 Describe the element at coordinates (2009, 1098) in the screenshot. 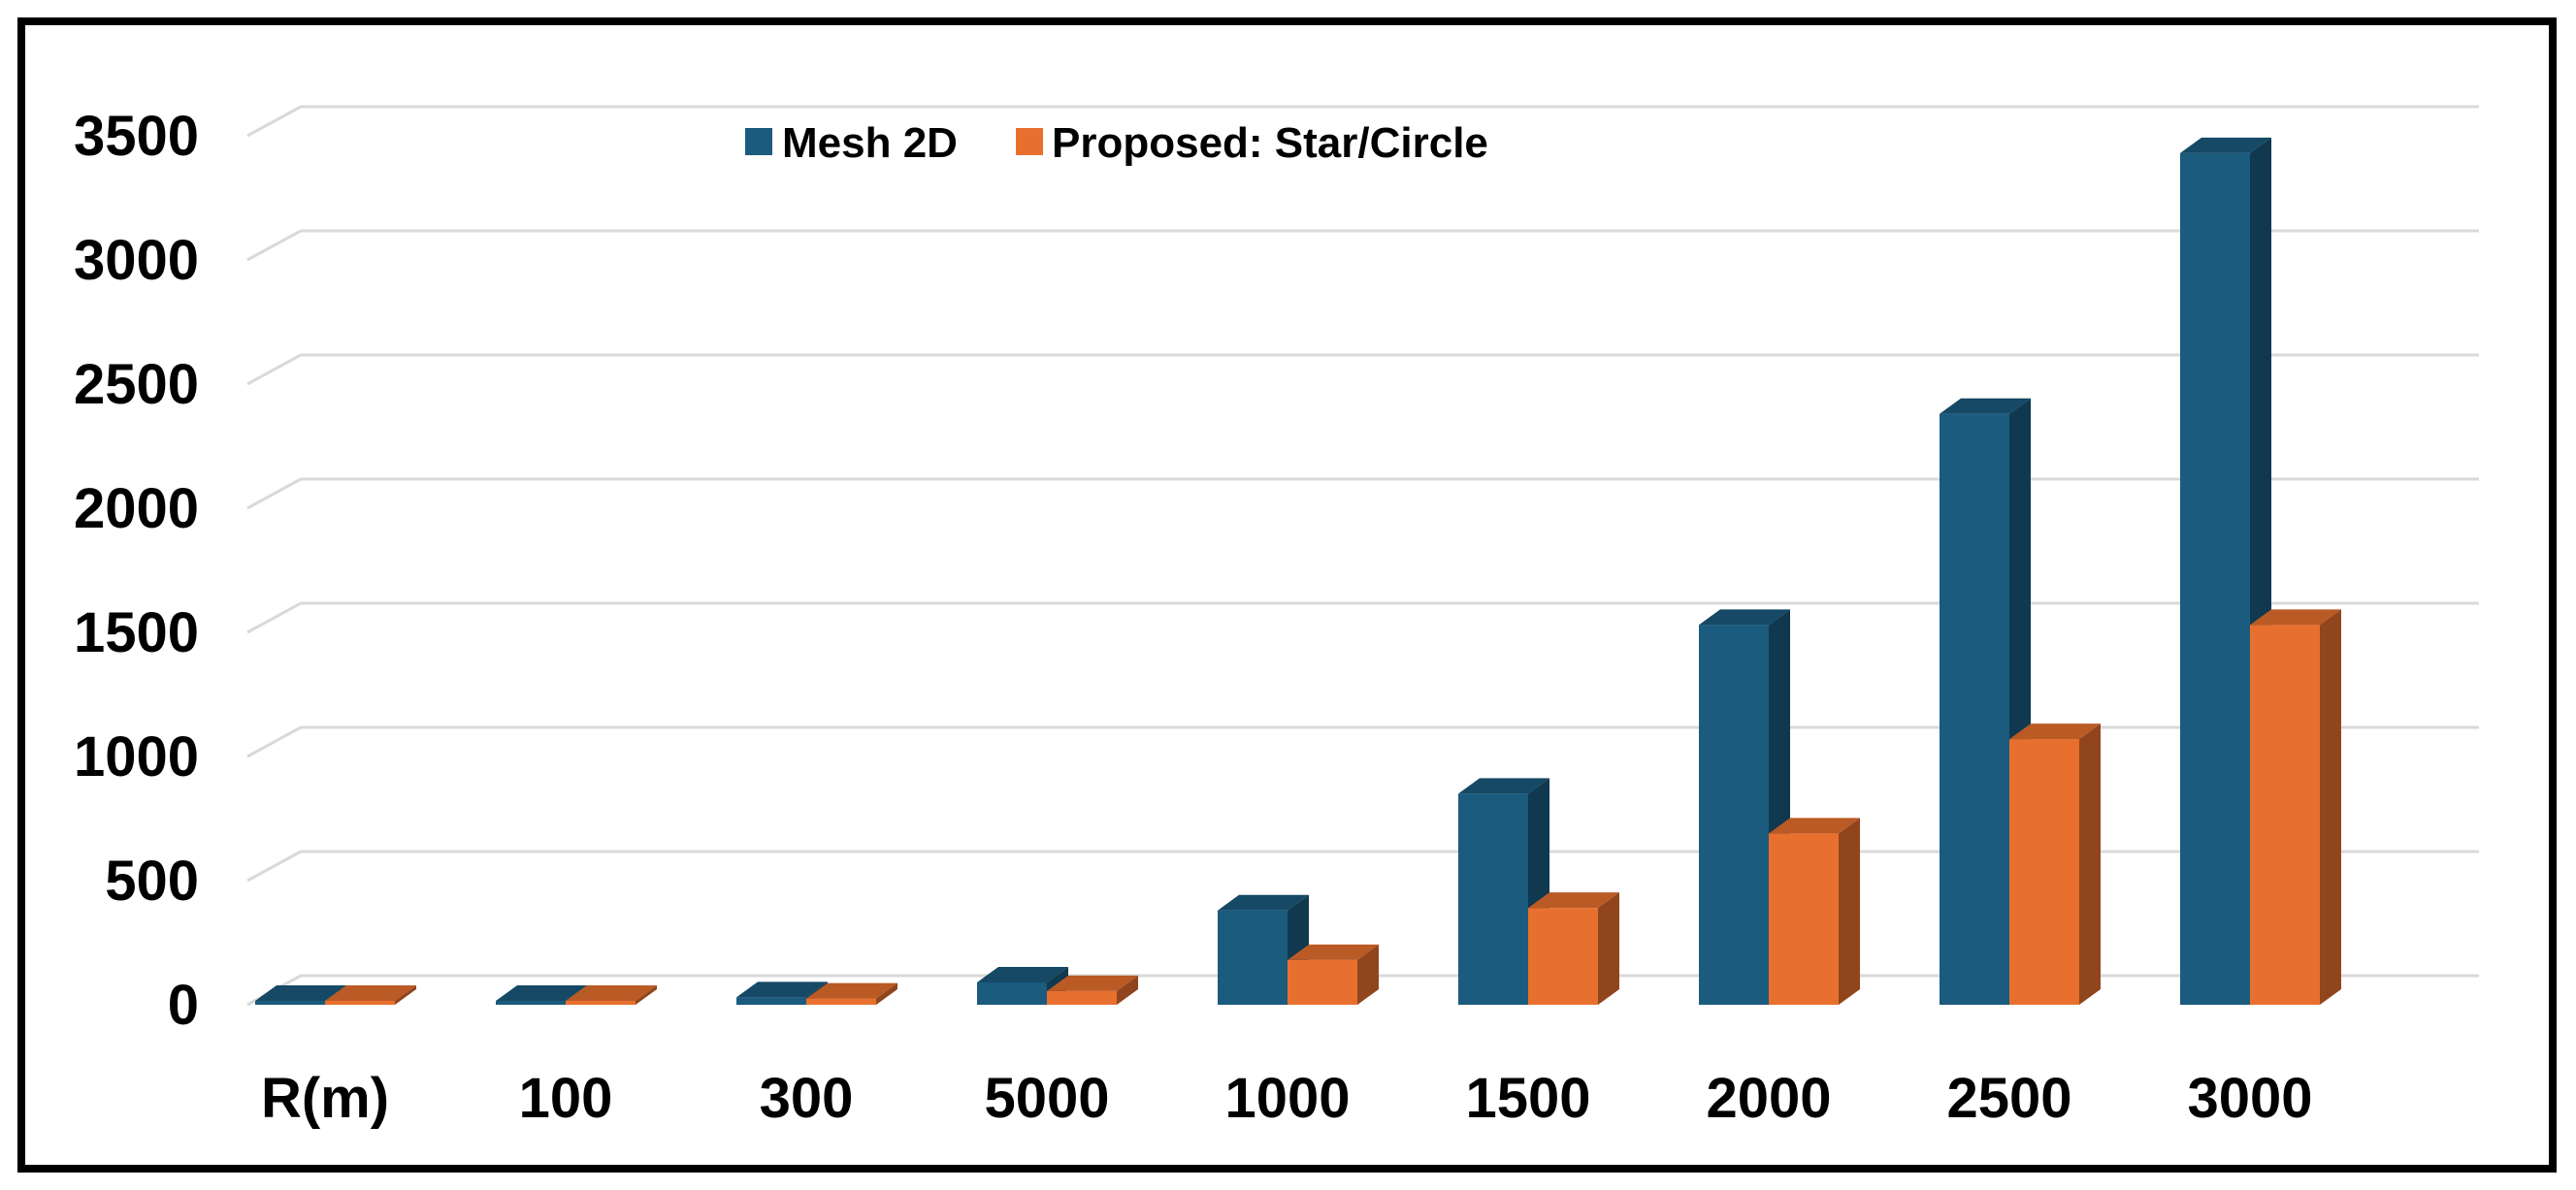

I see `x-tick-label: 2500` at that location.